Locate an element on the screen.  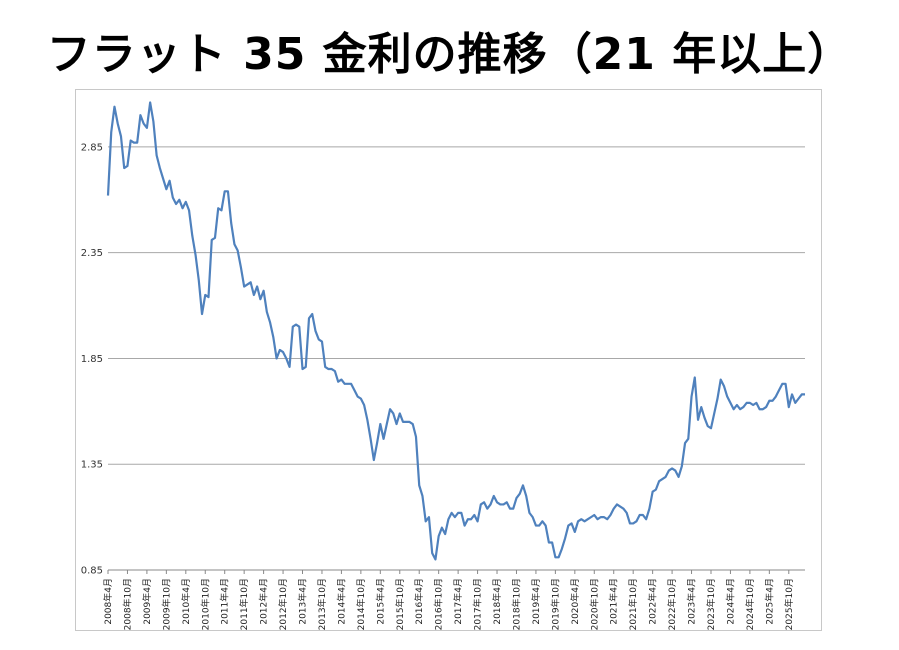
x-tick-label: 2017年4月 is located at coordinates (458, 601).